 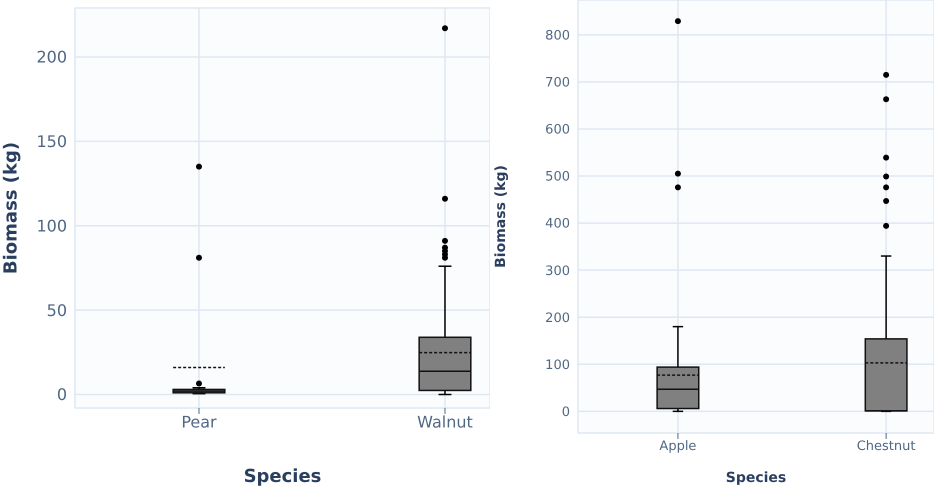 I want to click on y-tick-label: 500, so click(x=557, y=177).